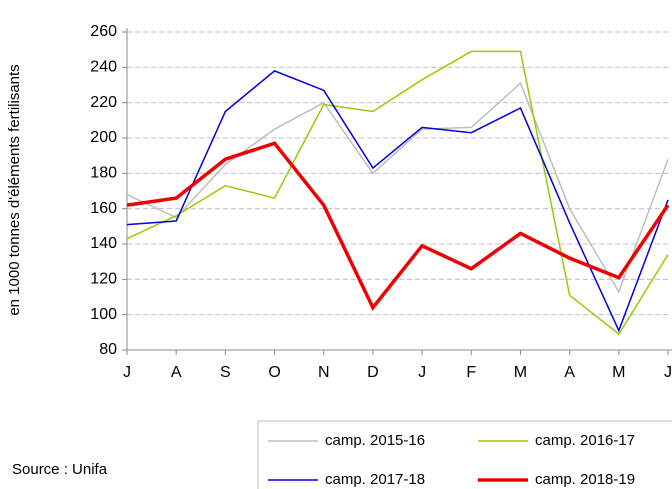 This screenshot has height=489, width=672. What do you see at coordinates (103, 243) in the screenshot?
I see `y-tick-label: 140` at bounding box center [103, 243].